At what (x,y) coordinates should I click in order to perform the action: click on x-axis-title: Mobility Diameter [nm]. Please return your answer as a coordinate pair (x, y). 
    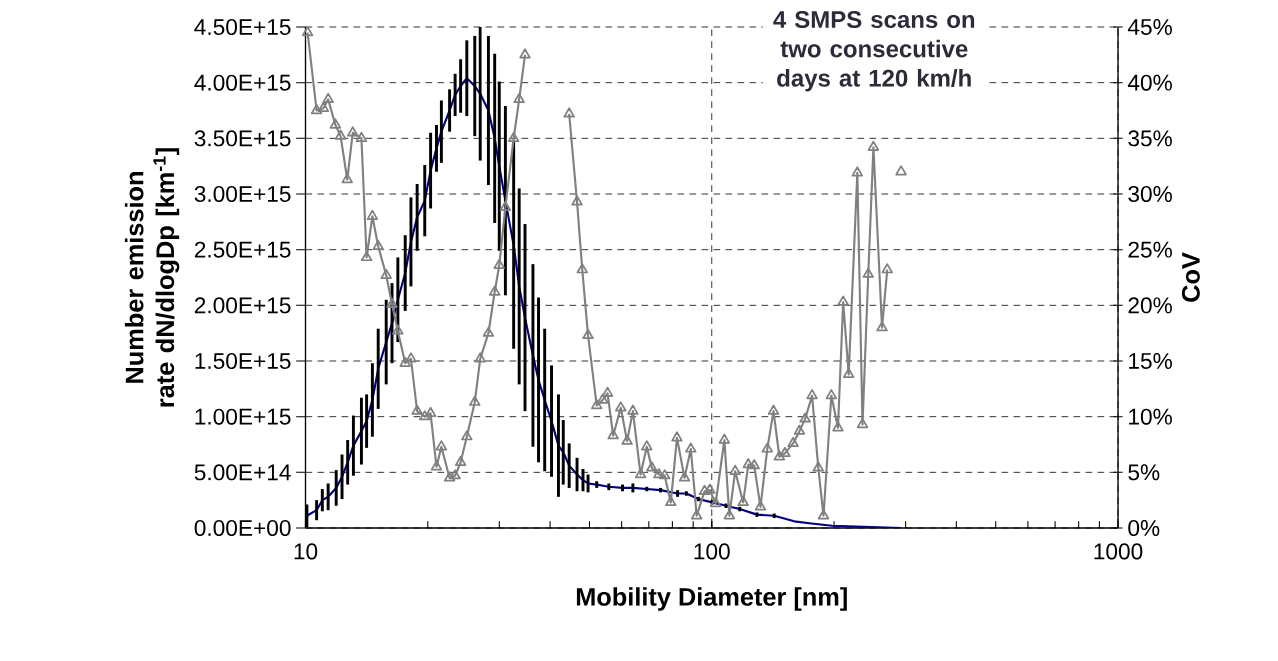
    Looking at the image, I should click on (711, 599).